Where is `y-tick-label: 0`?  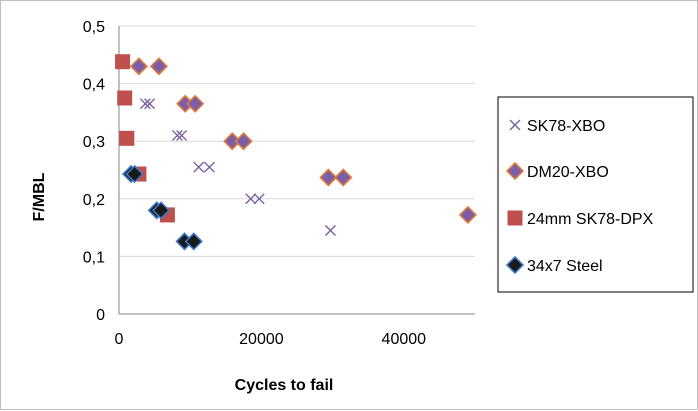 y-tick-label: 0 is located at coordinates (100, 315).